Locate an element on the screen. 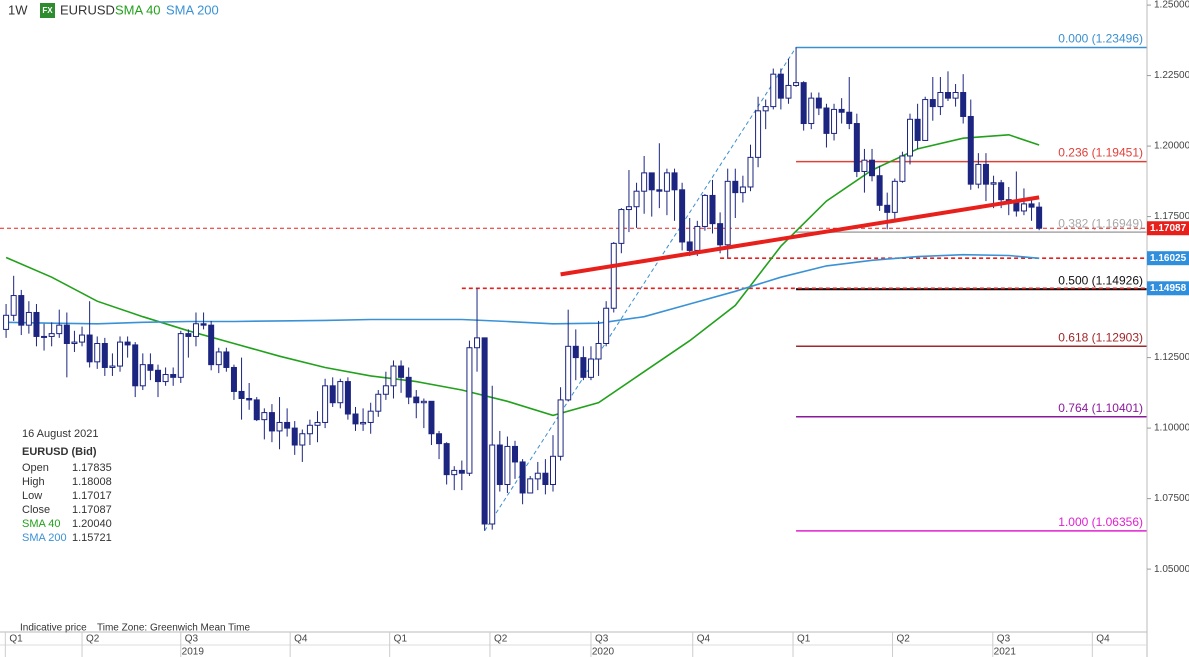  legend-sma200: SMA 200 is located at coordinates (192, 9).